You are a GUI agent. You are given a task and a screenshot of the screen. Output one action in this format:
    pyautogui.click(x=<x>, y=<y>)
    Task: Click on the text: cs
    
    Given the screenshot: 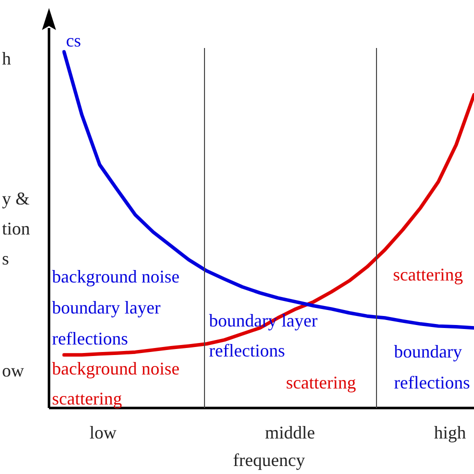 What is the action you would take?
    pyautogui.click(x=73, y=40)
    